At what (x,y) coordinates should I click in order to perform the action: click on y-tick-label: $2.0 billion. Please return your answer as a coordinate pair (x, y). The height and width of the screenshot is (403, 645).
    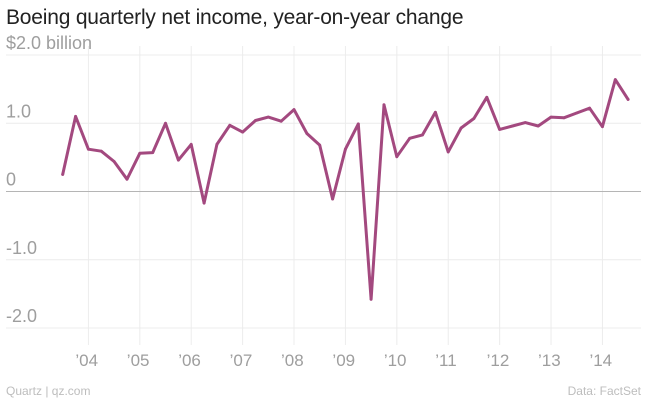
    Looking at the image, I should click on (49, 43).